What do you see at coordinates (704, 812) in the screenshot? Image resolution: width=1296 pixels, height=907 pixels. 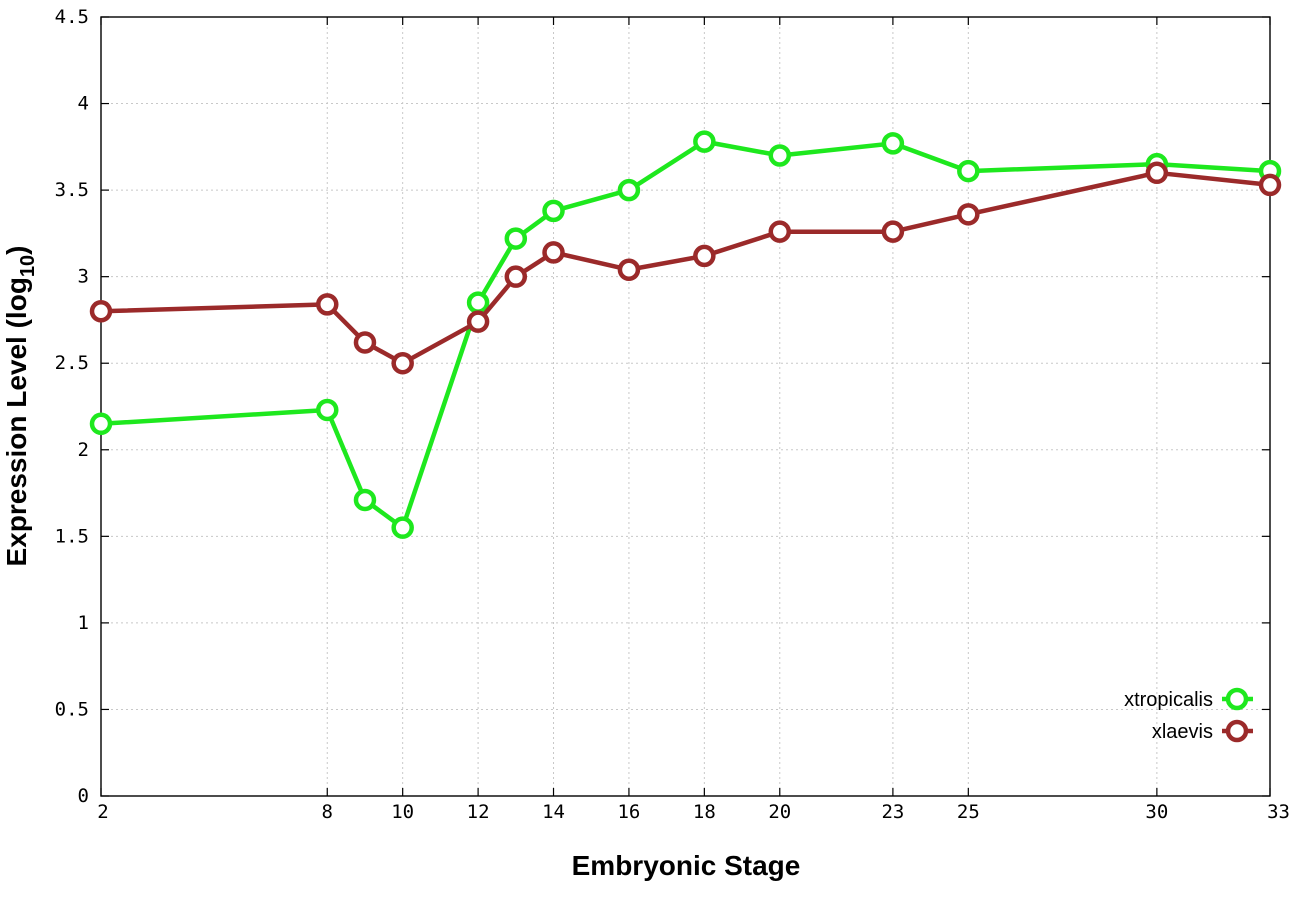 I see `x-tick-label: 18` at bounding box center [704, 812].